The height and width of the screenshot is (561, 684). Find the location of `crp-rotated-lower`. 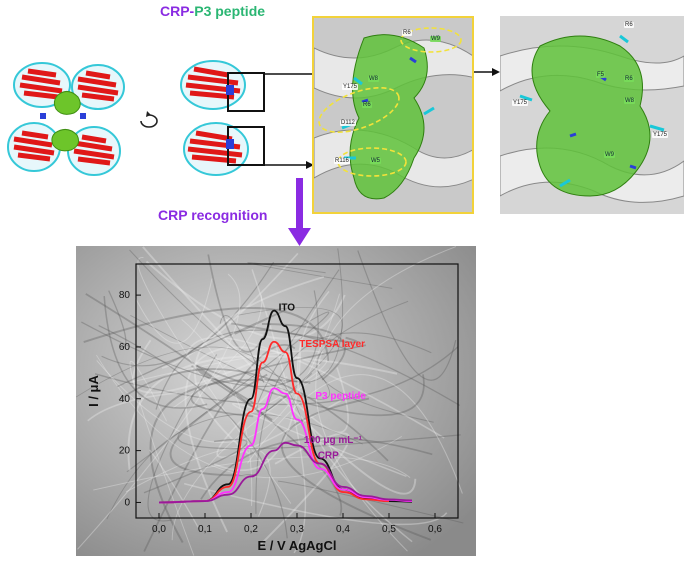

crp-rotated-lower is located at coordinates (216, 149).